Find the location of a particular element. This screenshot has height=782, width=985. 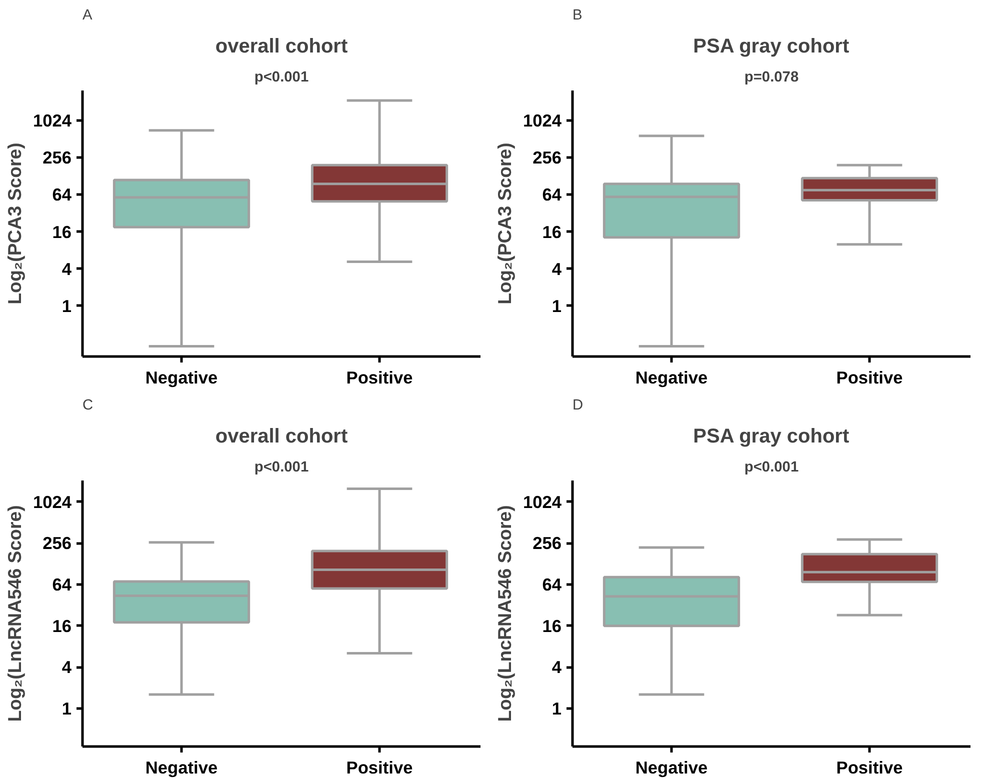

text: B is located at coordinates (577, 16).